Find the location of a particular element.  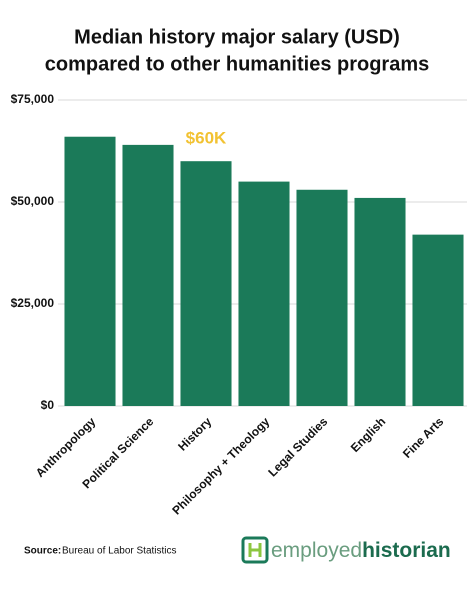

x-tick-label: Anthropology is located at coordinates (66, 447).